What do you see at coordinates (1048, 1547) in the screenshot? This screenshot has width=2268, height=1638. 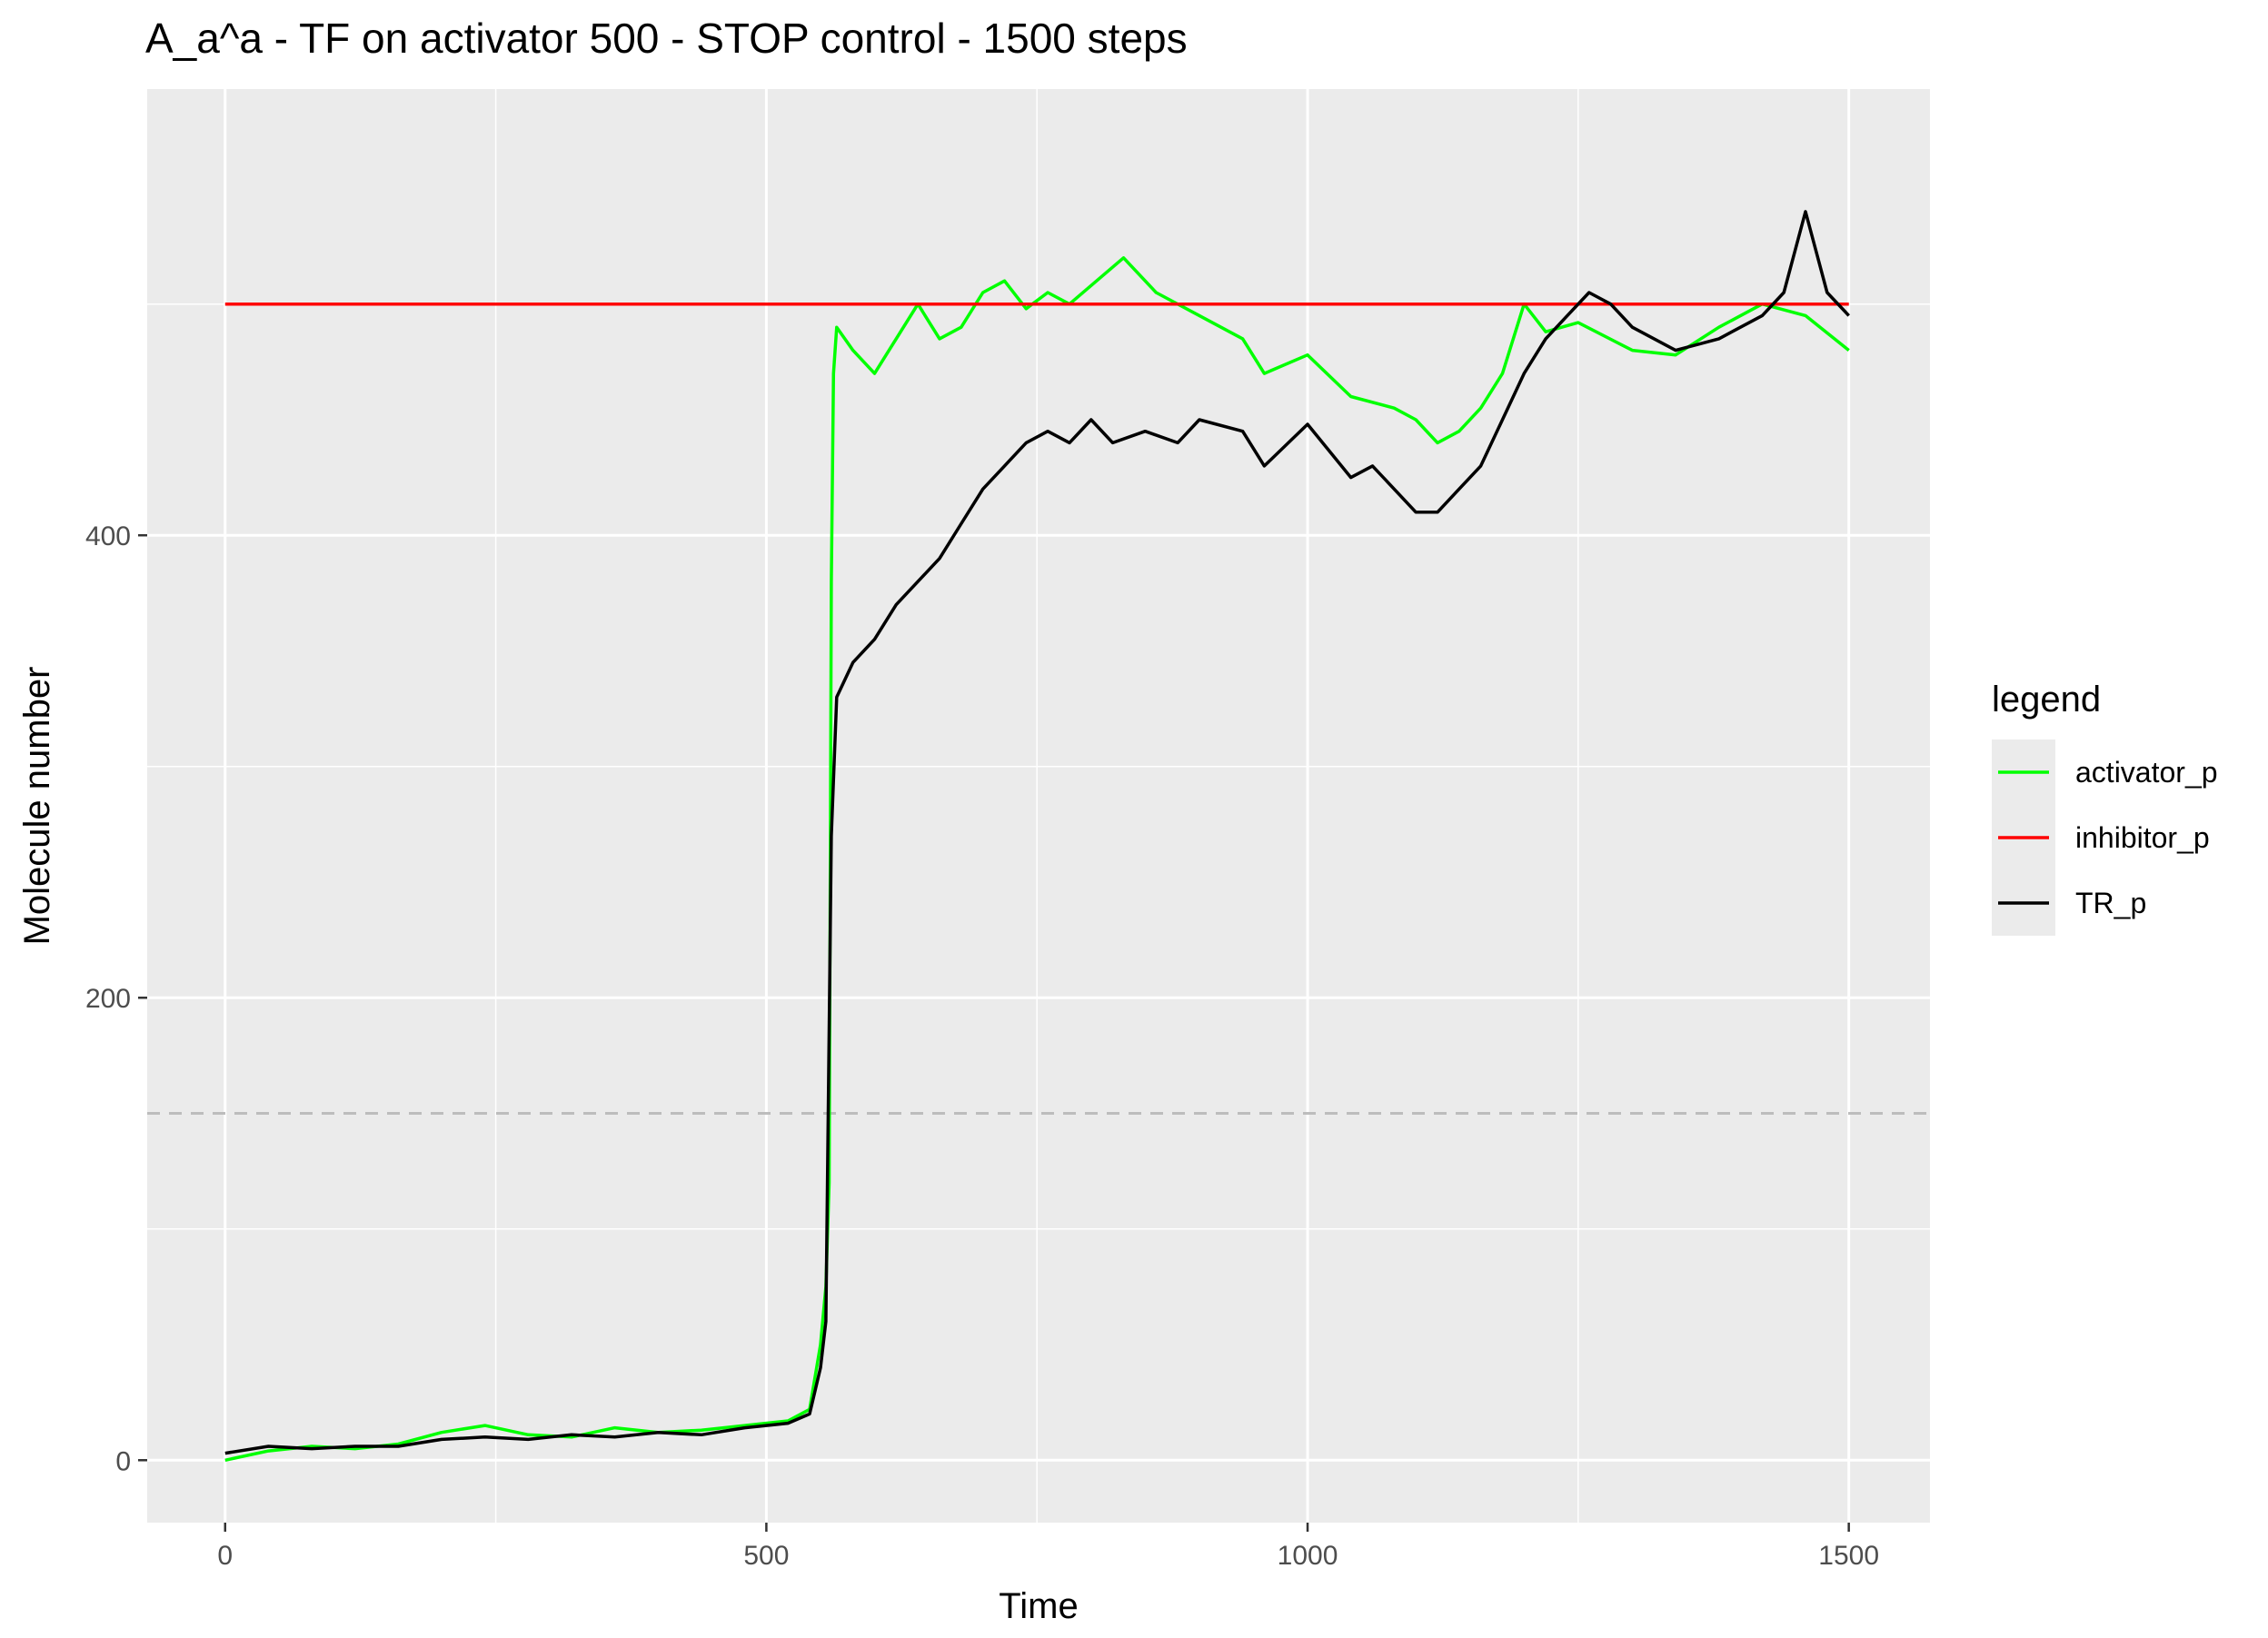 I see `x-axis-ticks: 0 500 1000 1500` at bounding box center [1048, 1547].